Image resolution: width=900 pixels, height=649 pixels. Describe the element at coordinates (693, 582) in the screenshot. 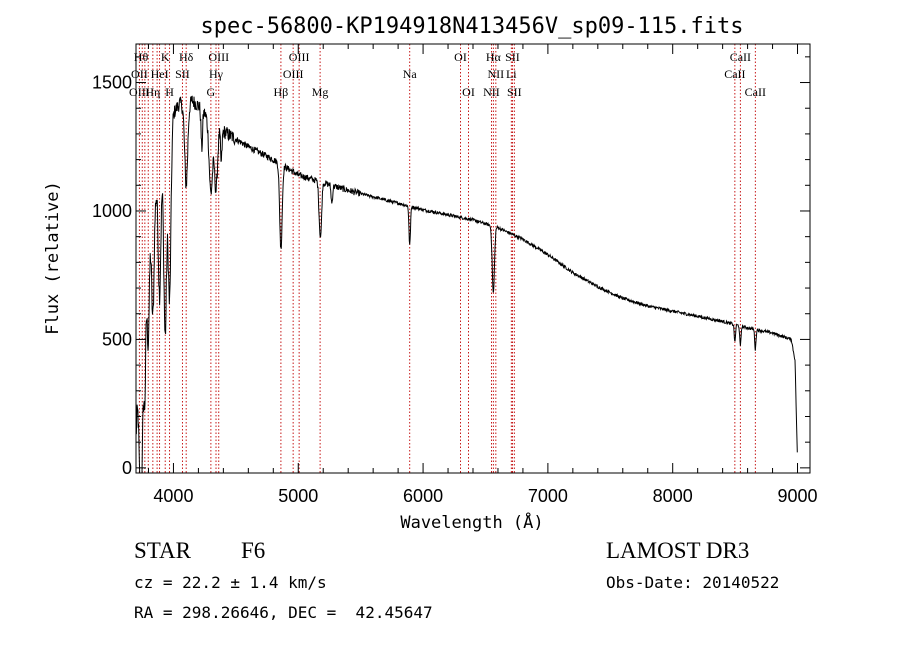

I see `obs-date: Obs-Date: 20140522` at that location.